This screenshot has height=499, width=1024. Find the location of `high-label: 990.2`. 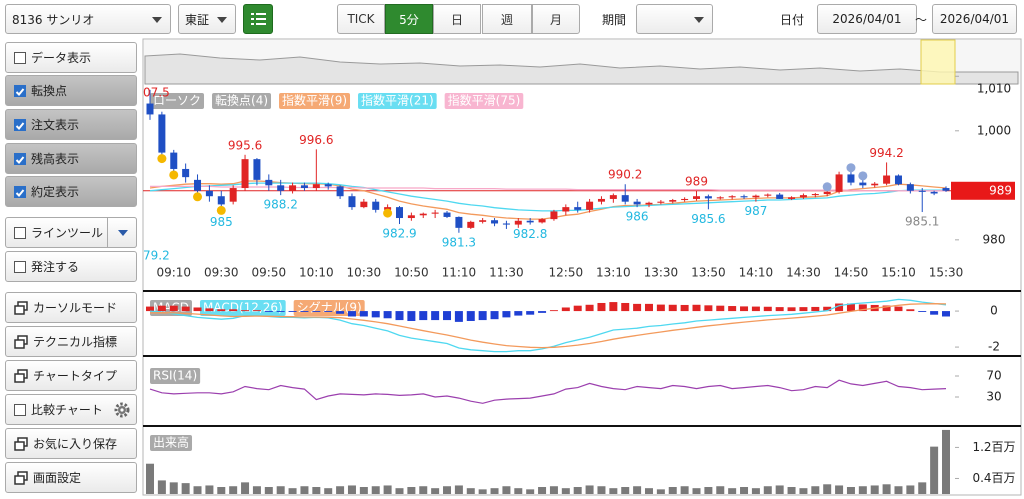

high-label: 990.2 is located at coordinates (625, 175).